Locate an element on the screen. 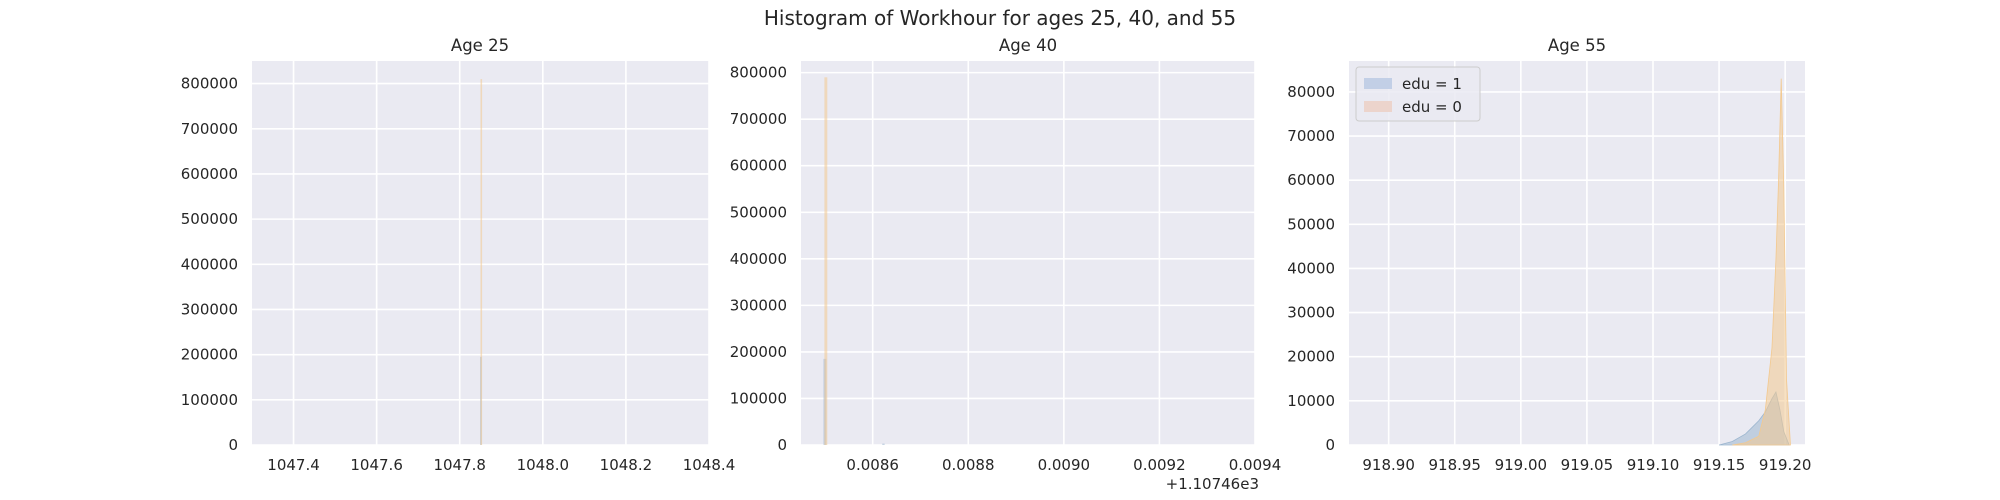 The image size is (2000, 500). x-tick-label: 1047.8 is located at coordinates (459, 465).